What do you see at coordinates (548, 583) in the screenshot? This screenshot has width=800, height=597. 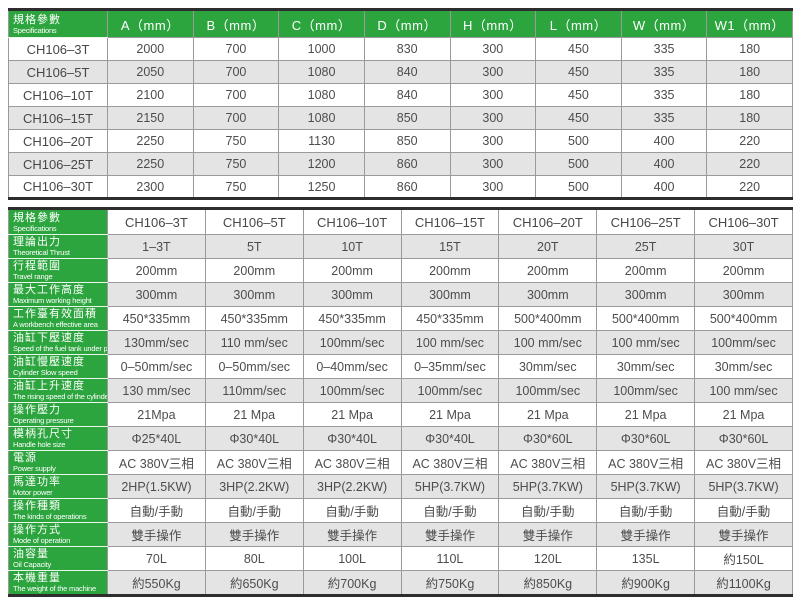 I see `spec-value-cell: 約850Kg` at bounding box center [548, 583].